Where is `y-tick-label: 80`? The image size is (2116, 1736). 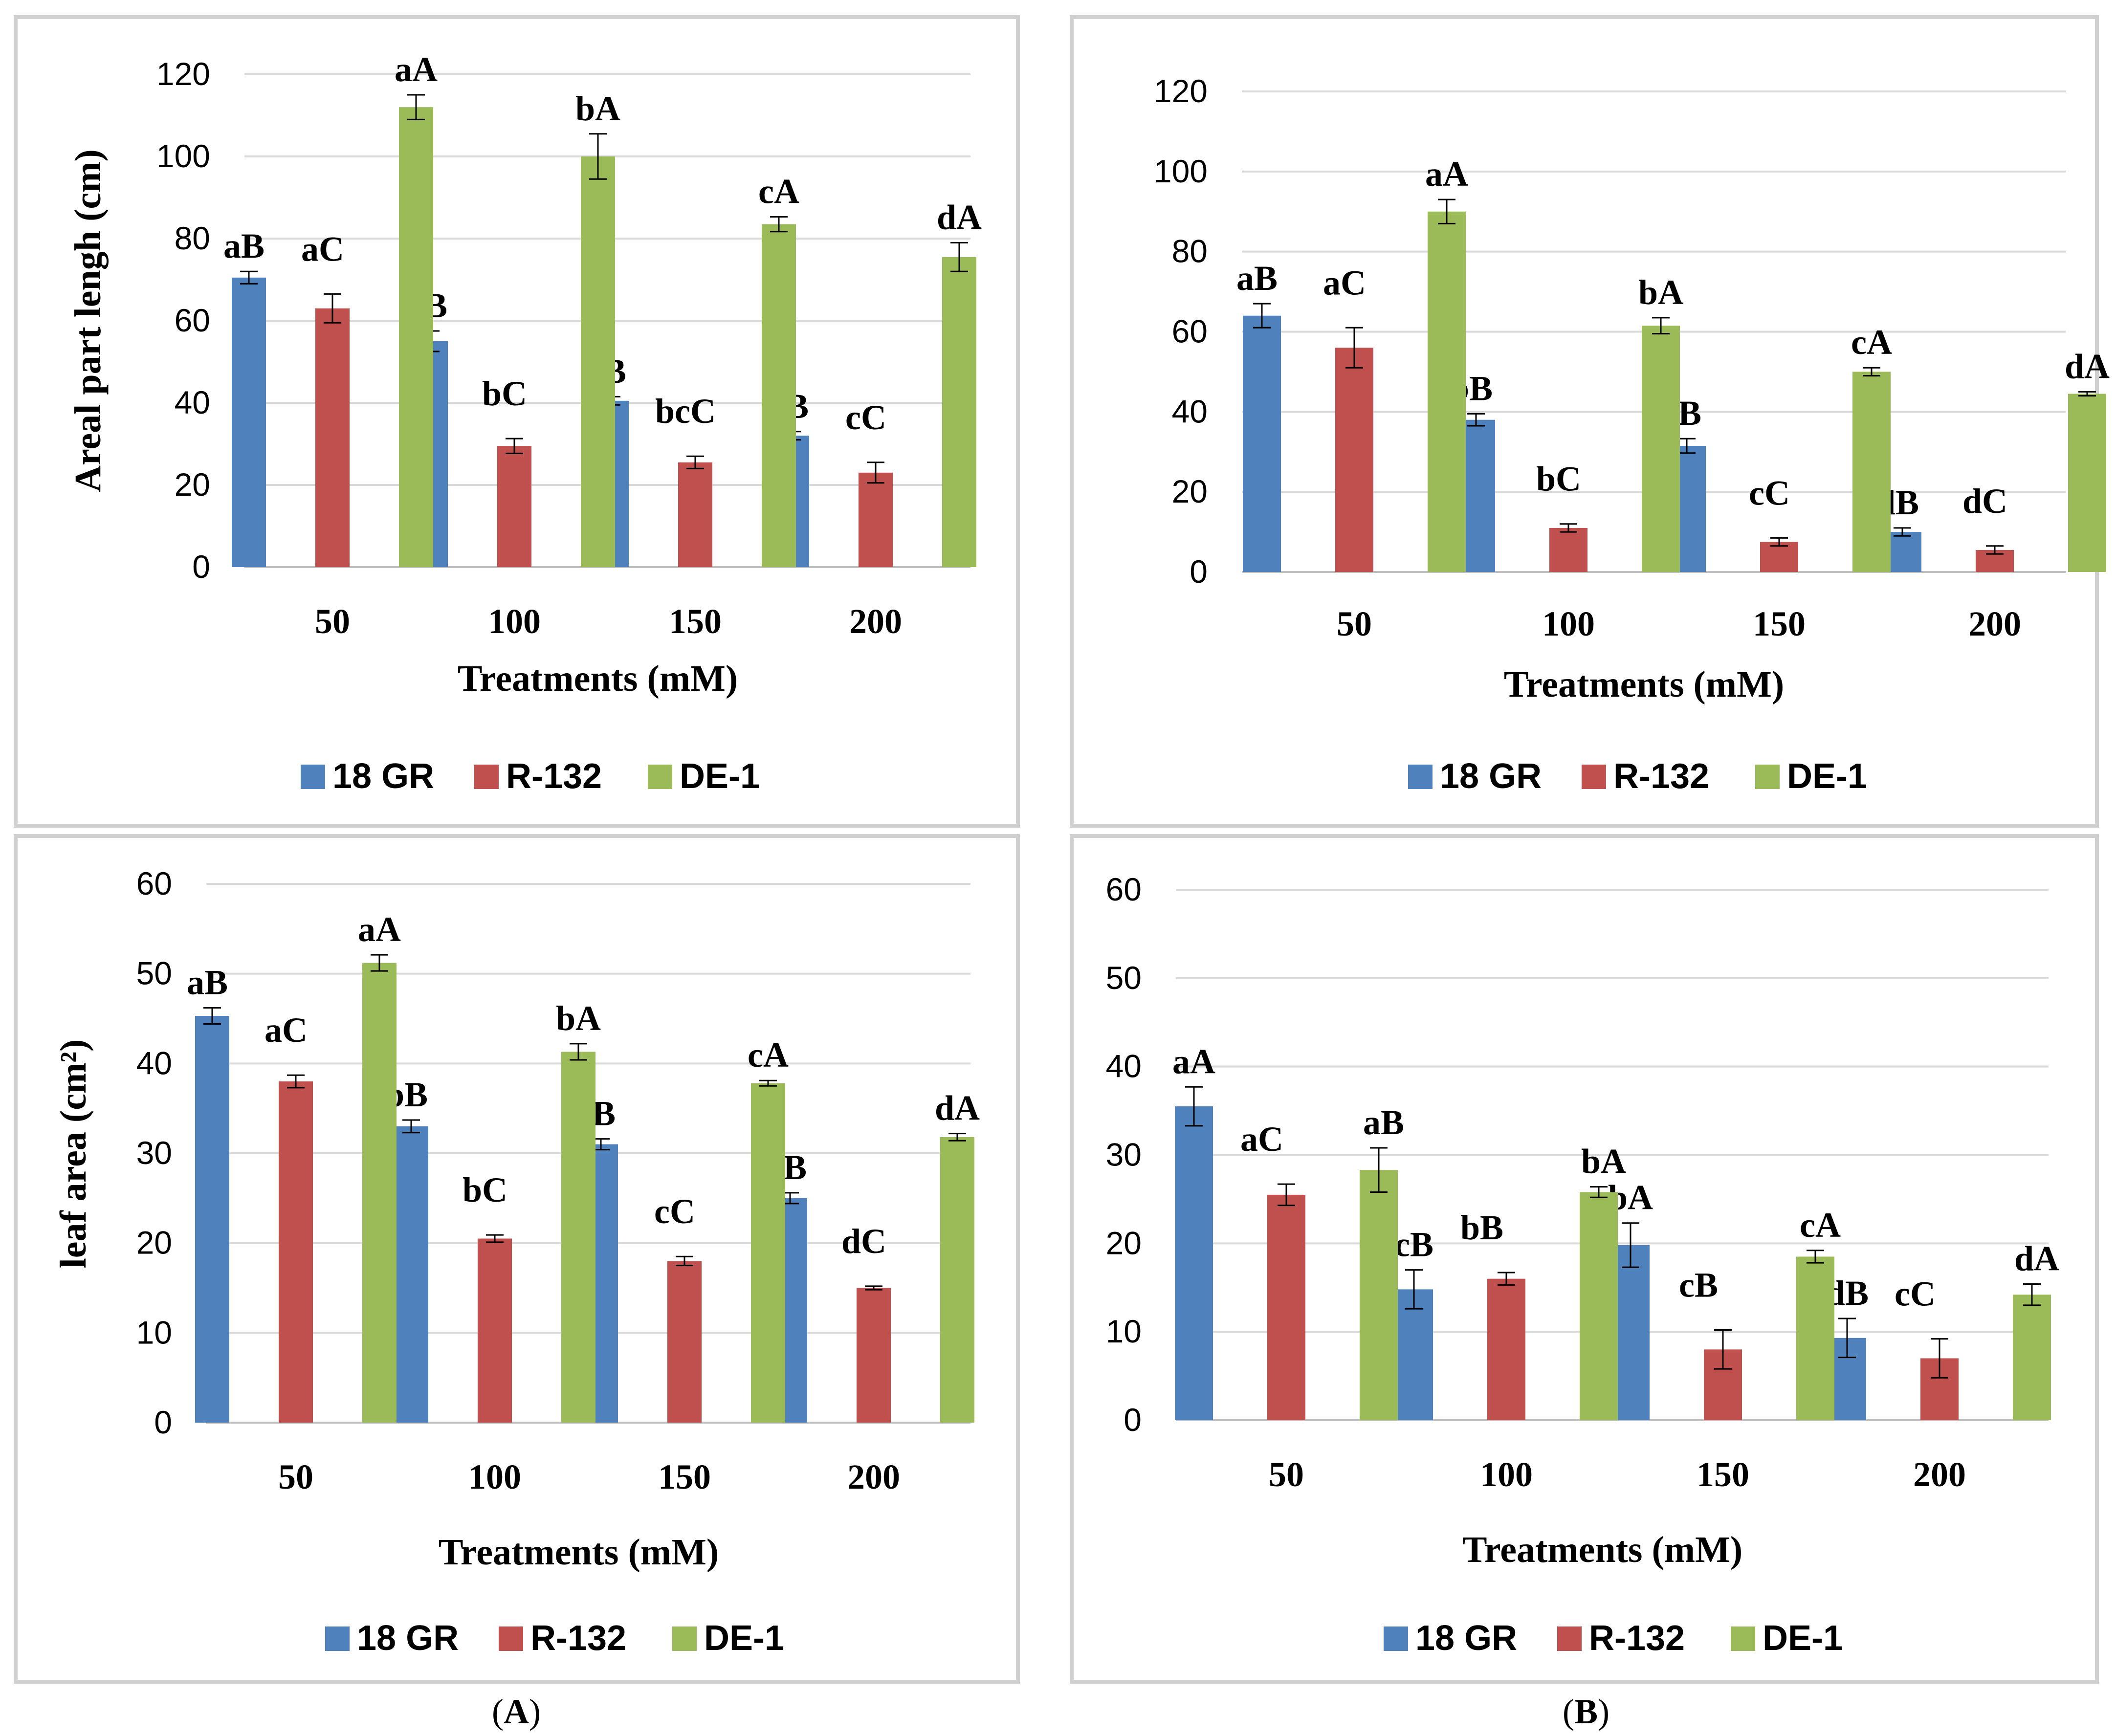 y-tick-label: 80 is located at coordinates (192, 238).